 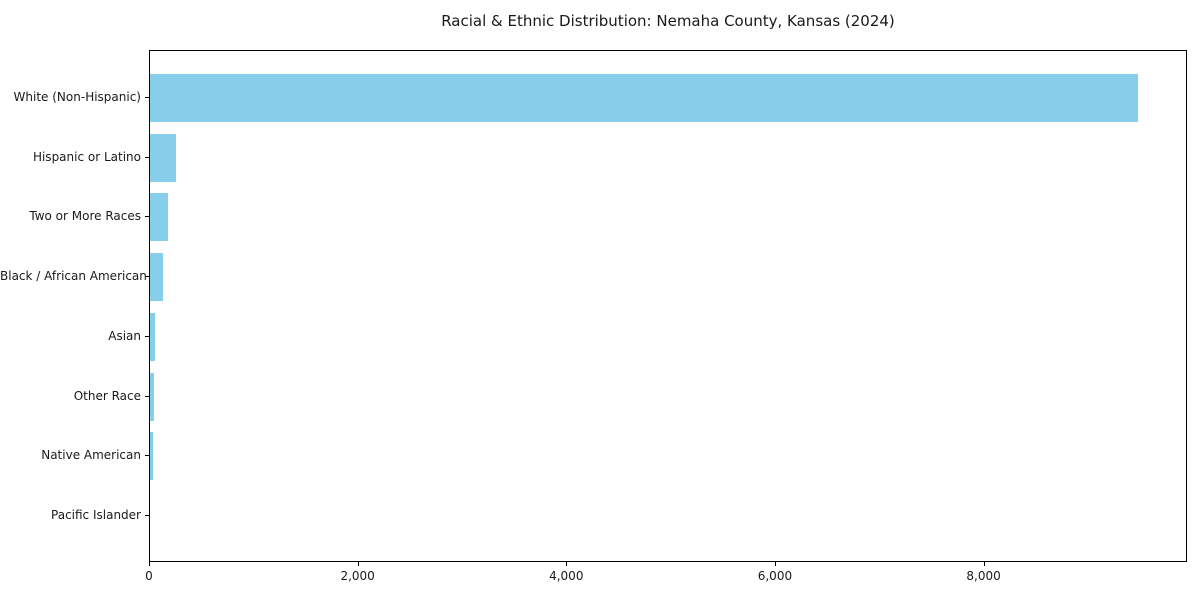 I want to click on bar-white-non-hispanic, so click(x=644, y=98).